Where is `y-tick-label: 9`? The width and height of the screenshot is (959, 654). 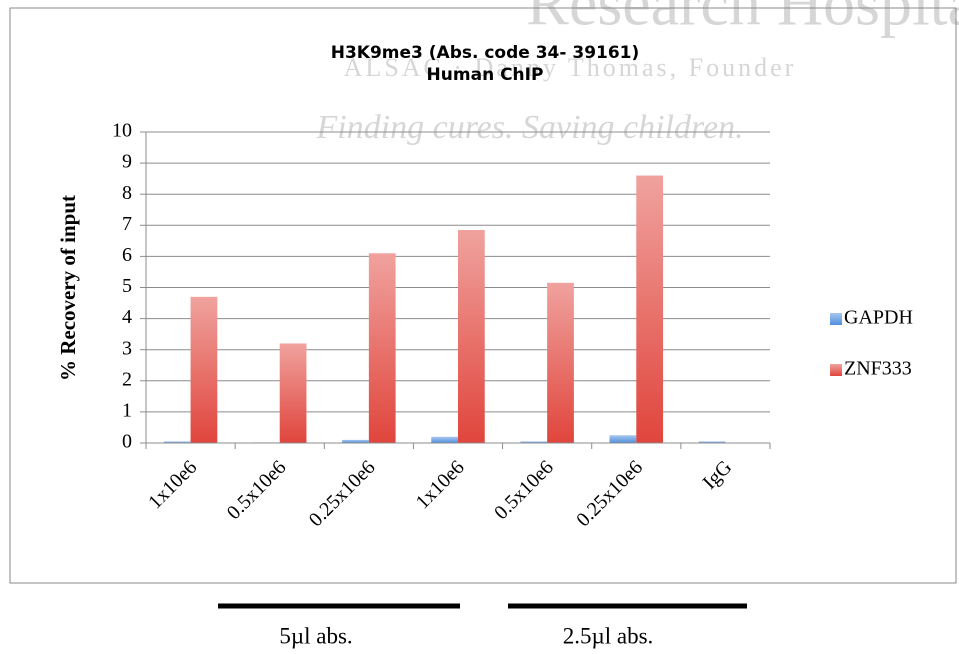 y-tick-label: 9 is located at coordinates (127, 162).